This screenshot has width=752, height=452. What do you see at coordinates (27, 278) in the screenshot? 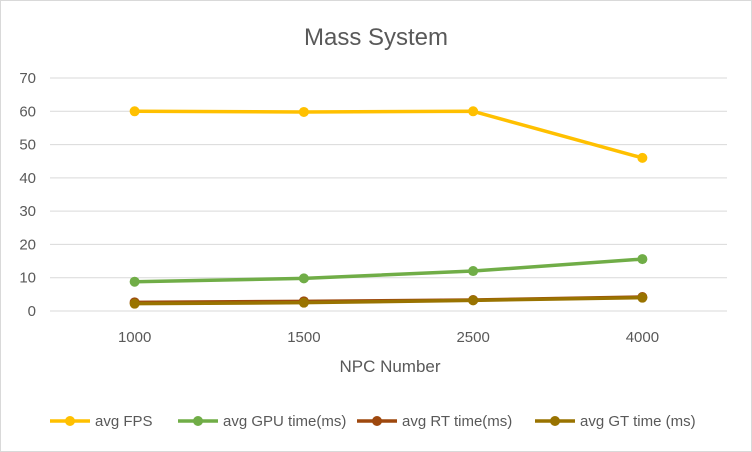
I see `y-tick-label: 10` at bounding box center [27, 278].